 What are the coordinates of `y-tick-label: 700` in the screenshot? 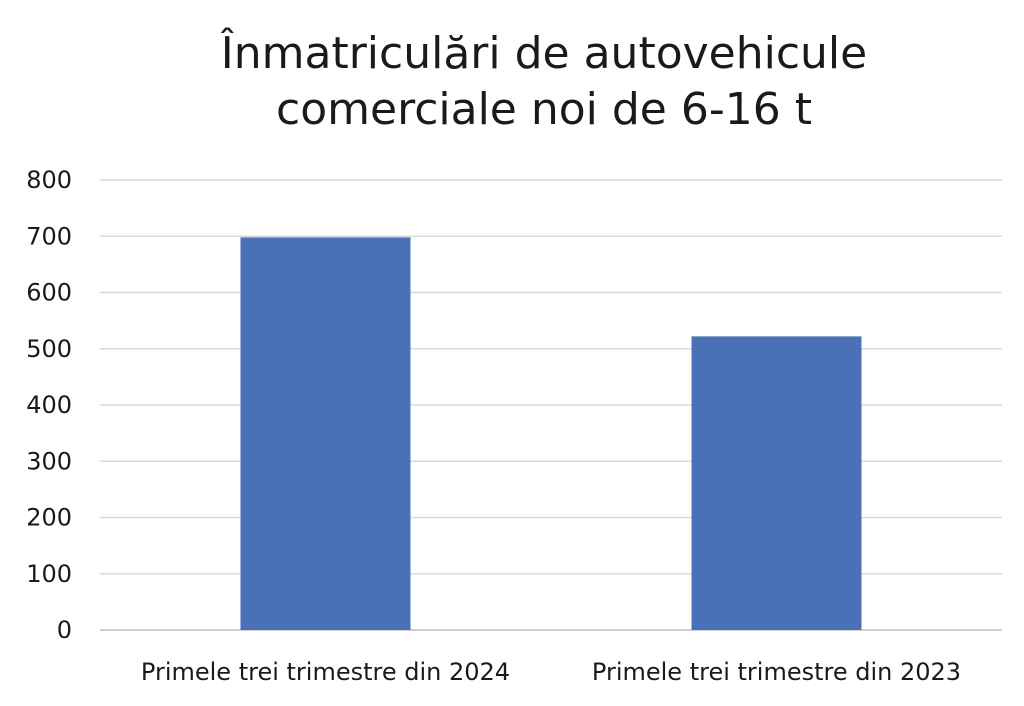 It's located at (49, 236).